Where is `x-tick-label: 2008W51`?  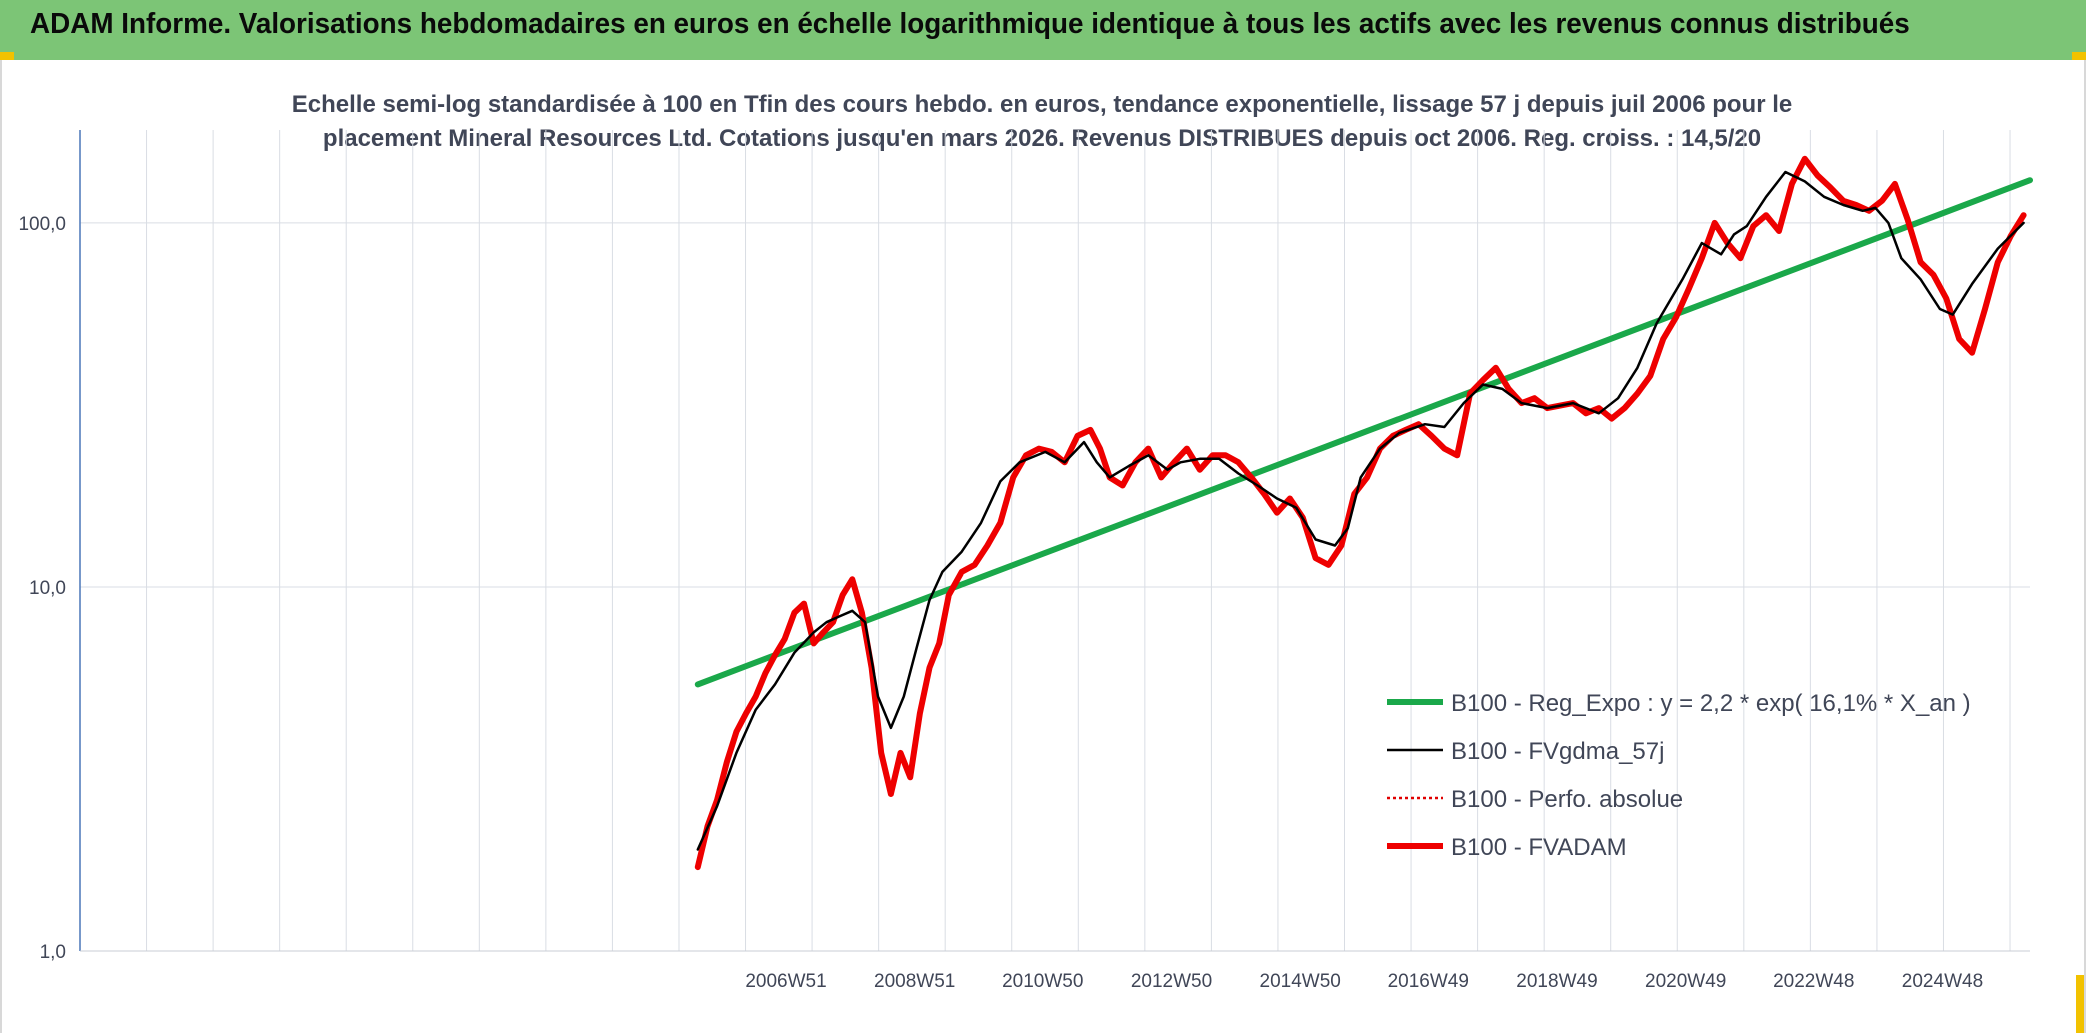 x-tick-label: 2008W51 is located at coordinates (914, 981).